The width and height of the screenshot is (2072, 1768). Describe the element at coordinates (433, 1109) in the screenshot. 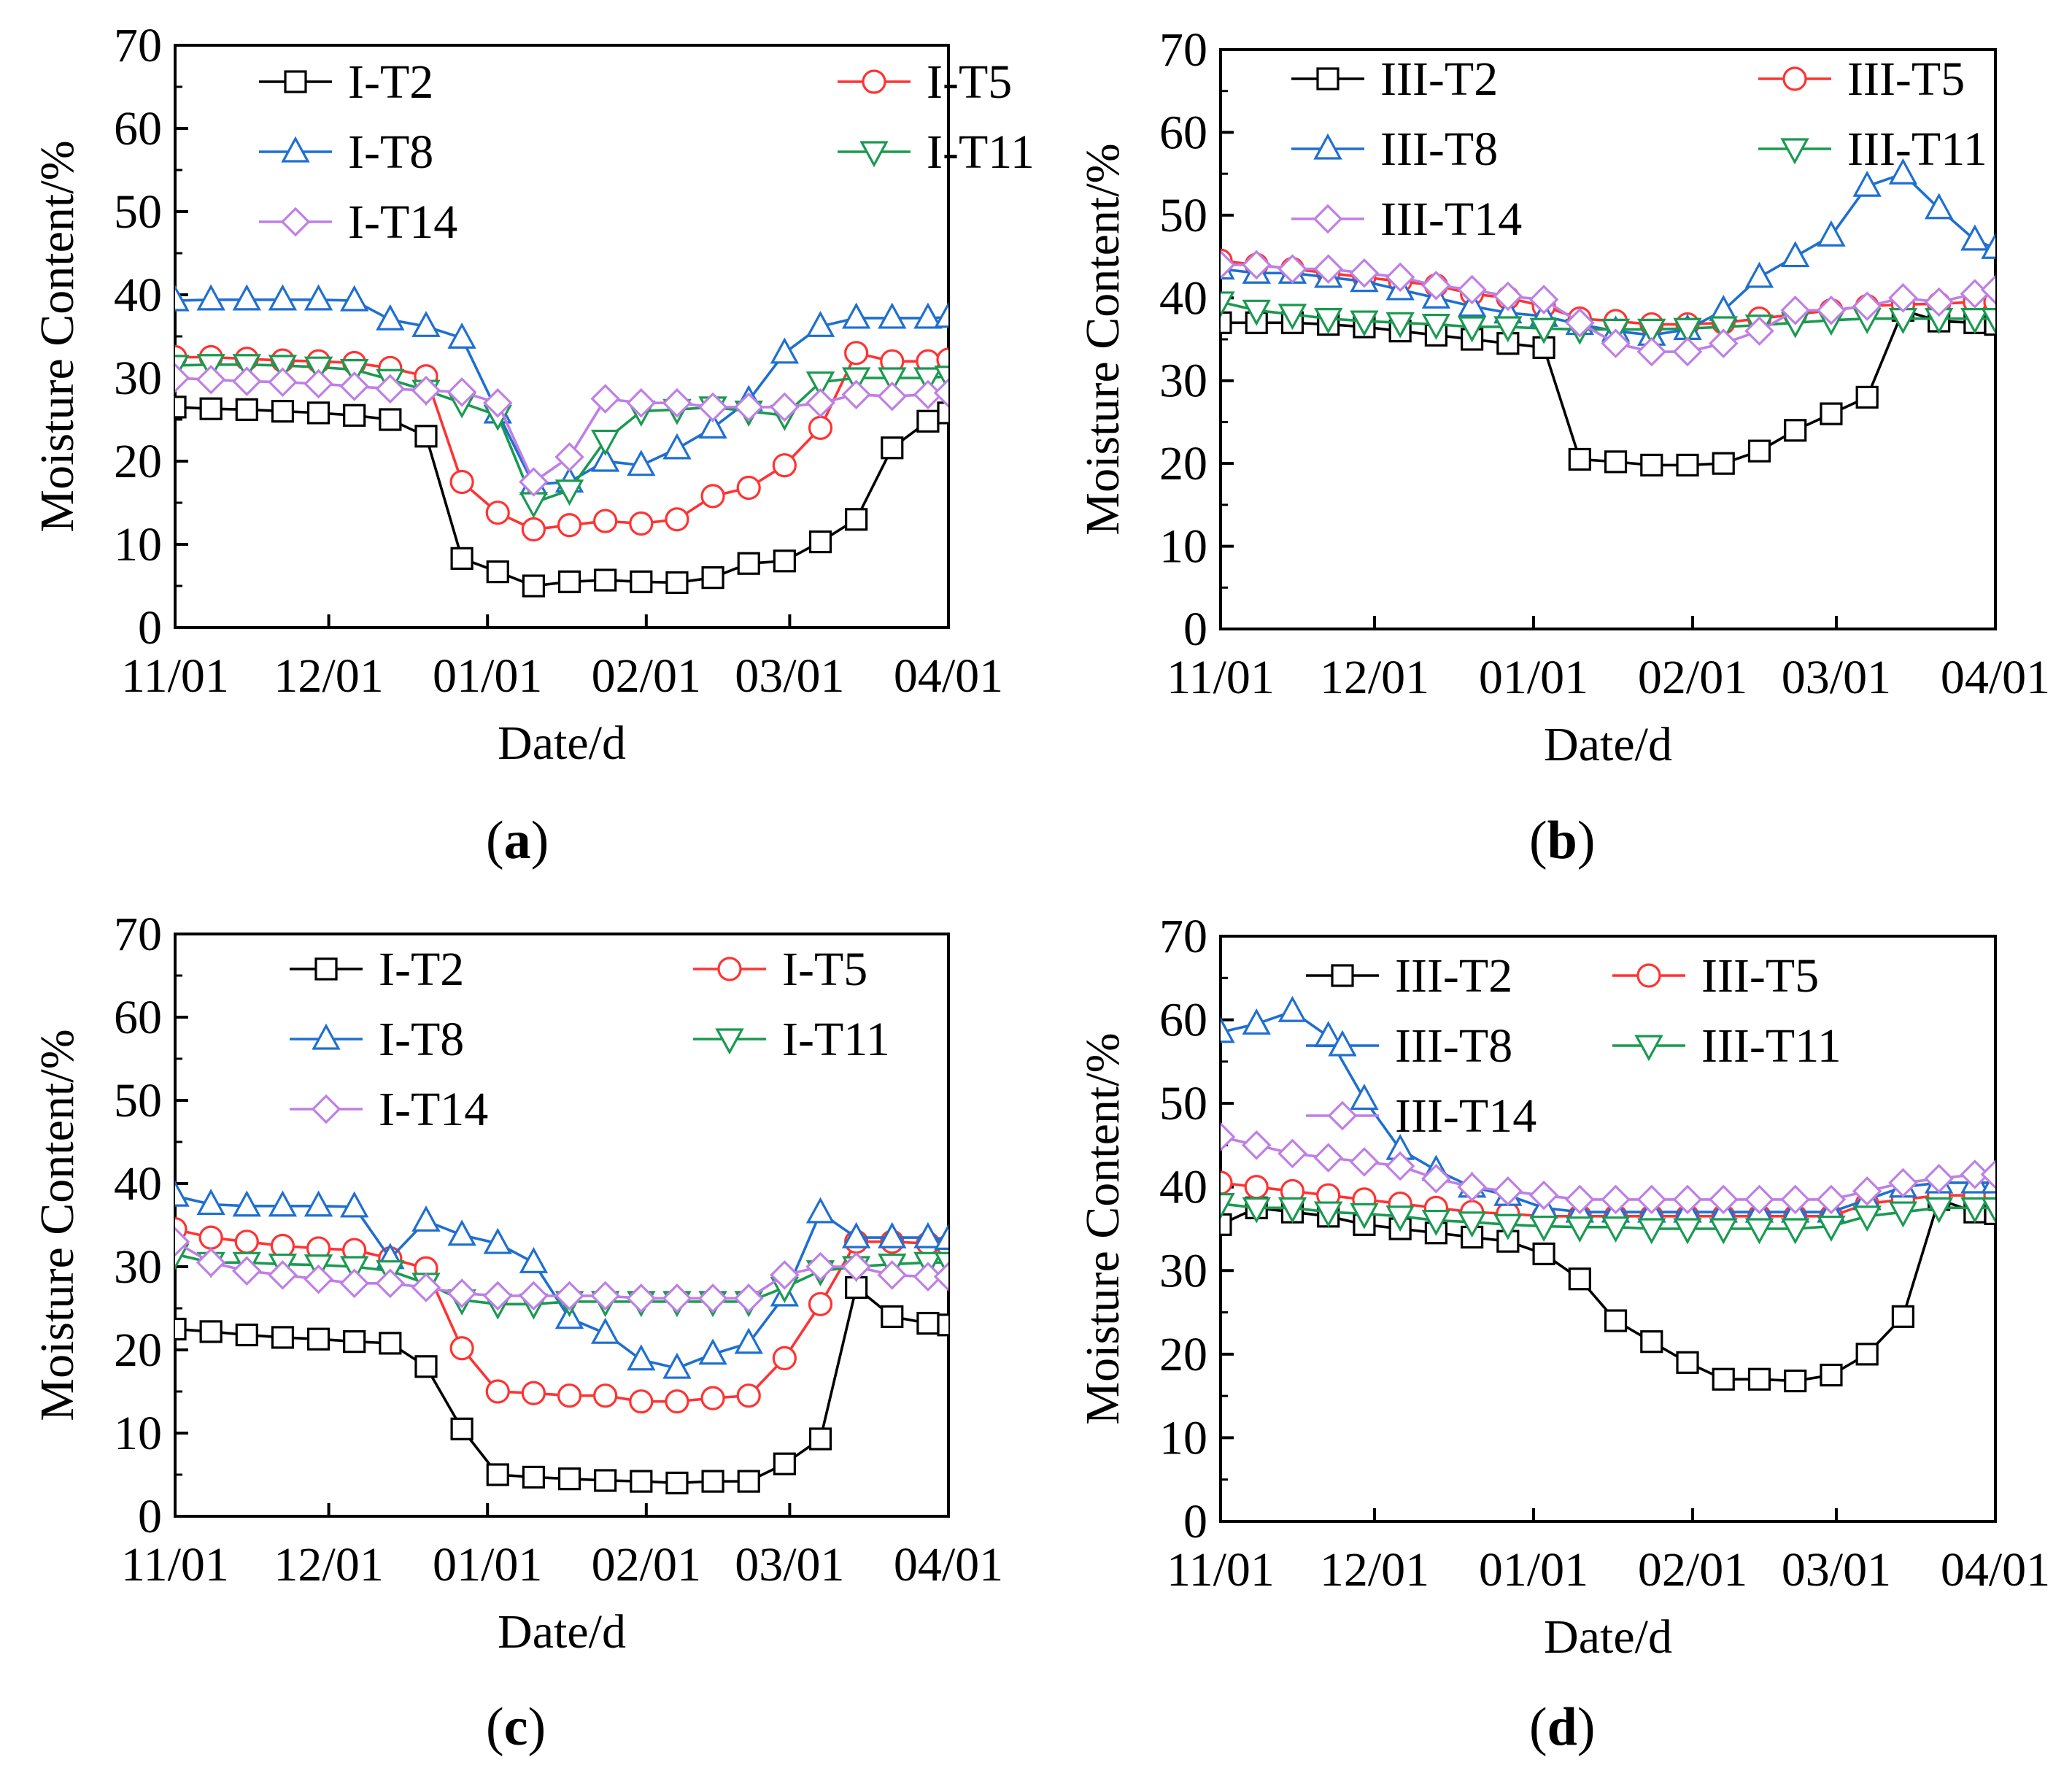

I see `legend-label: I-T14` at that location.